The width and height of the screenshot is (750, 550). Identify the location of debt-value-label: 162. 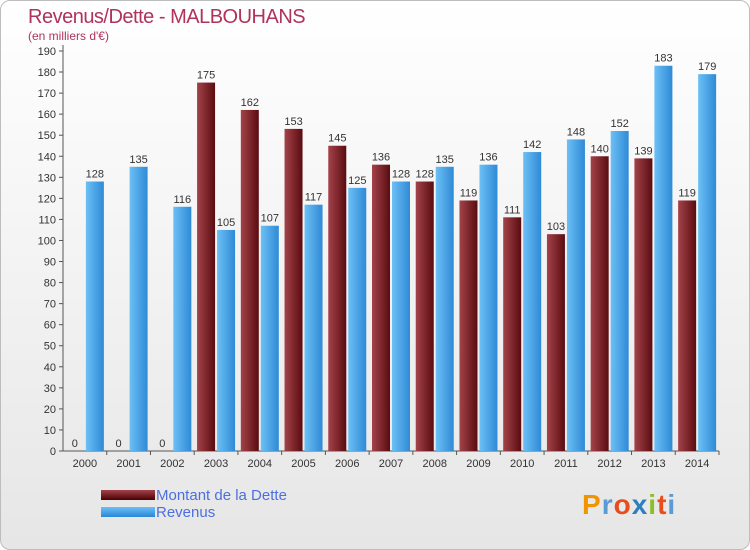
(250, 103).